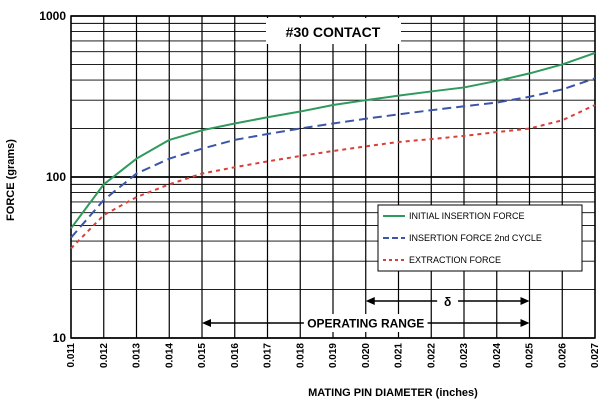 The height and width of the screenshot is (401, 605). Describe the element at coordinates (475, 238) in the screenshot. I see `legend-label-1: INSERTION FORCE 2nd CYCLE` at that location.